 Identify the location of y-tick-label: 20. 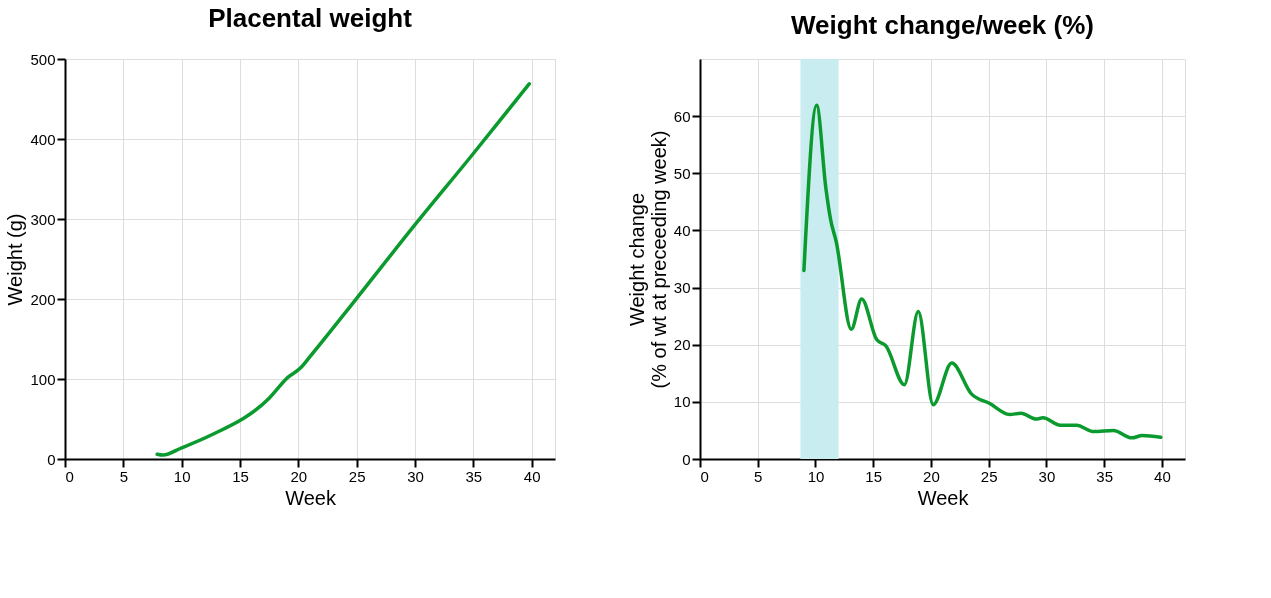
(682, 345).